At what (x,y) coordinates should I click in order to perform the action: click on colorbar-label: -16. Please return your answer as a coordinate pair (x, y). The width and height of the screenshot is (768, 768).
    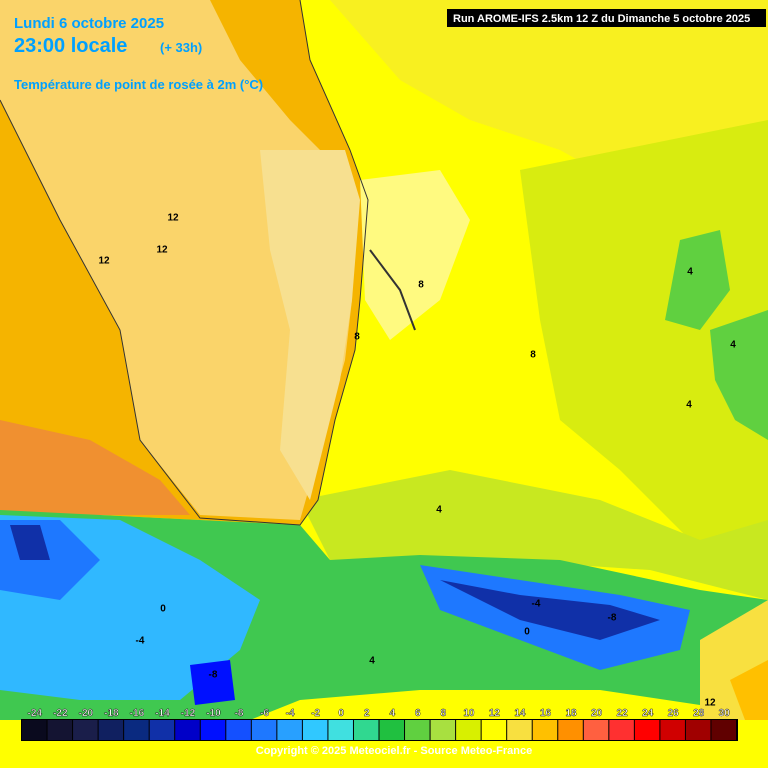
    Looking at the image, I should click on (137, 713).